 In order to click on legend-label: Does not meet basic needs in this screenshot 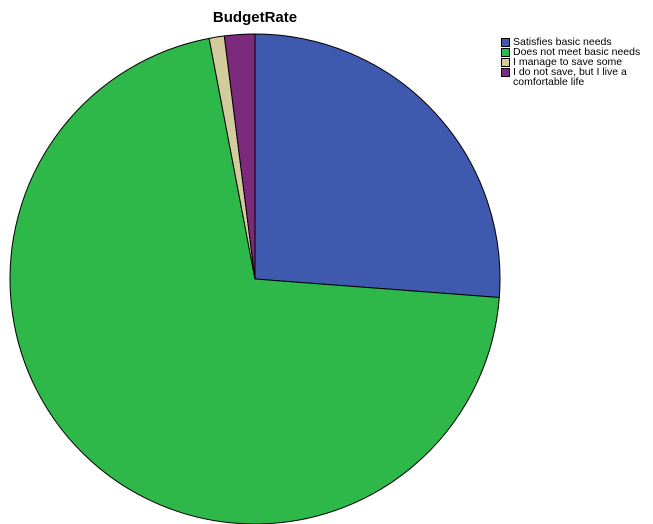, I will do `click(577, 52)`.